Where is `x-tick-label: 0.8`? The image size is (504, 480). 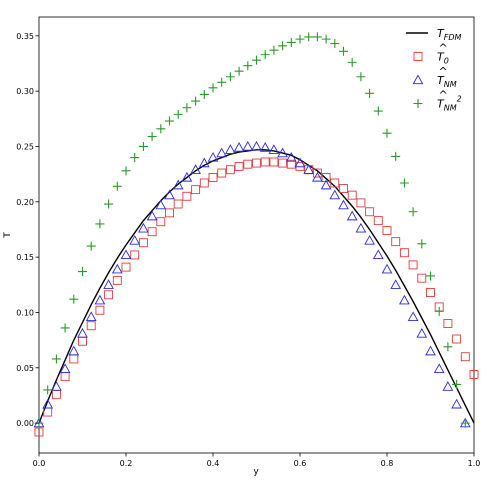 x-tick-label: 0.8 is located at coordinates (387, 463).